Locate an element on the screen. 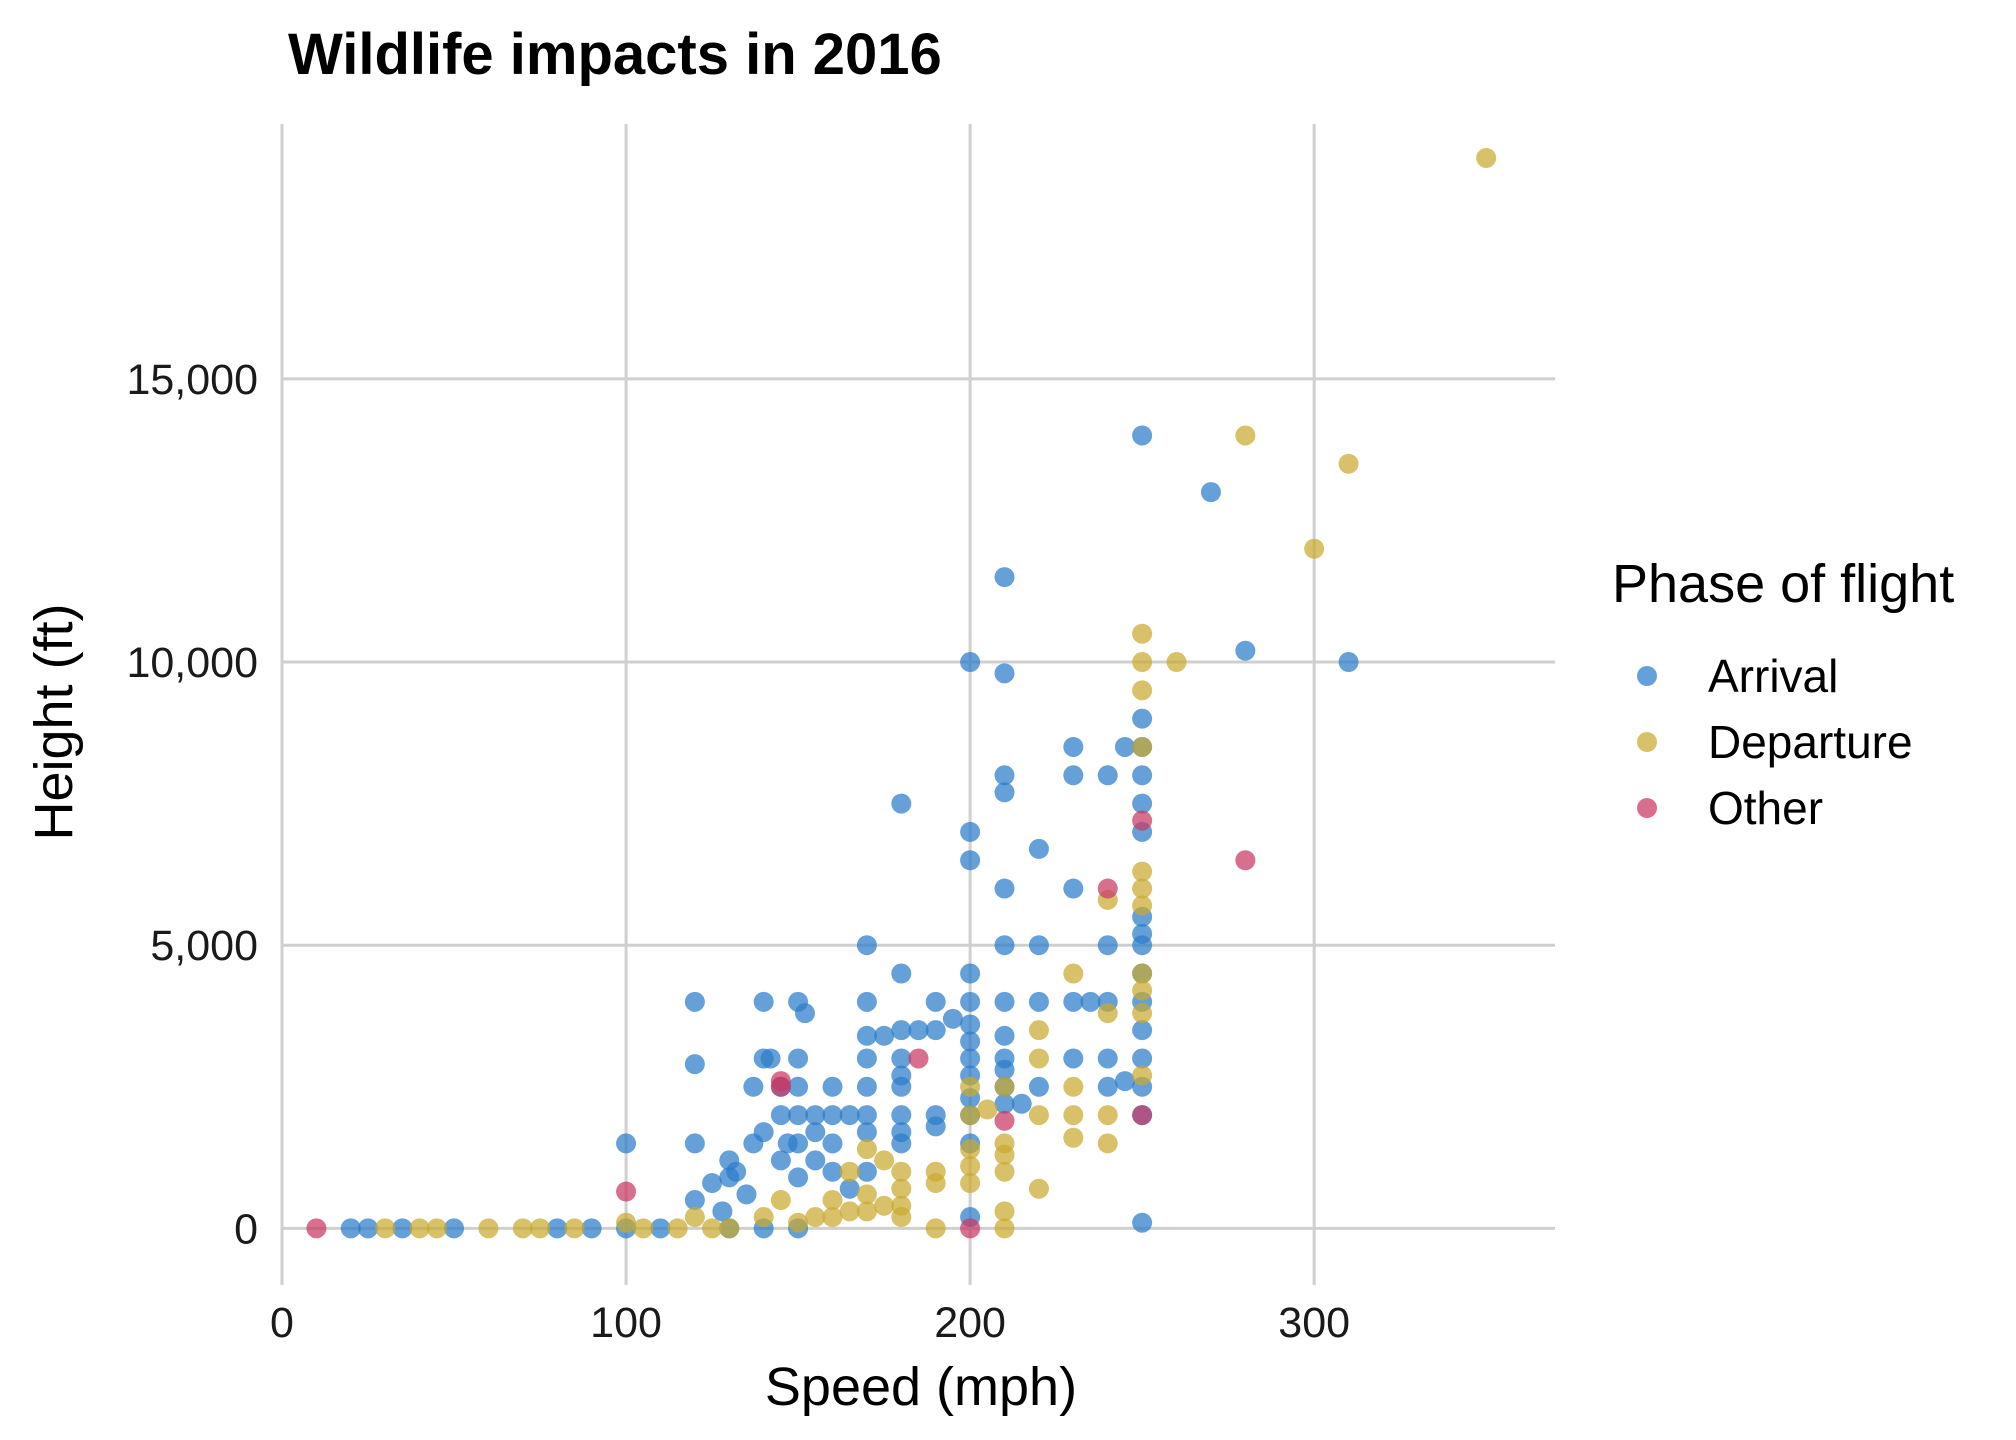 This screenshot has height=1440, width=2016. legend: Phase of flight Arrival Departure Other is located at coordinates (1783, 694).